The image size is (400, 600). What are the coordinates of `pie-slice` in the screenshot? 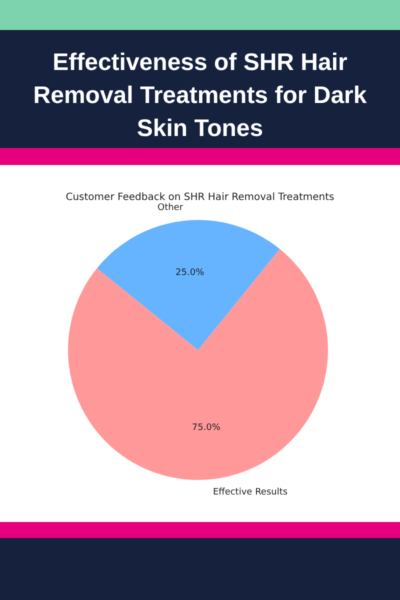 It's located at (188, 285).